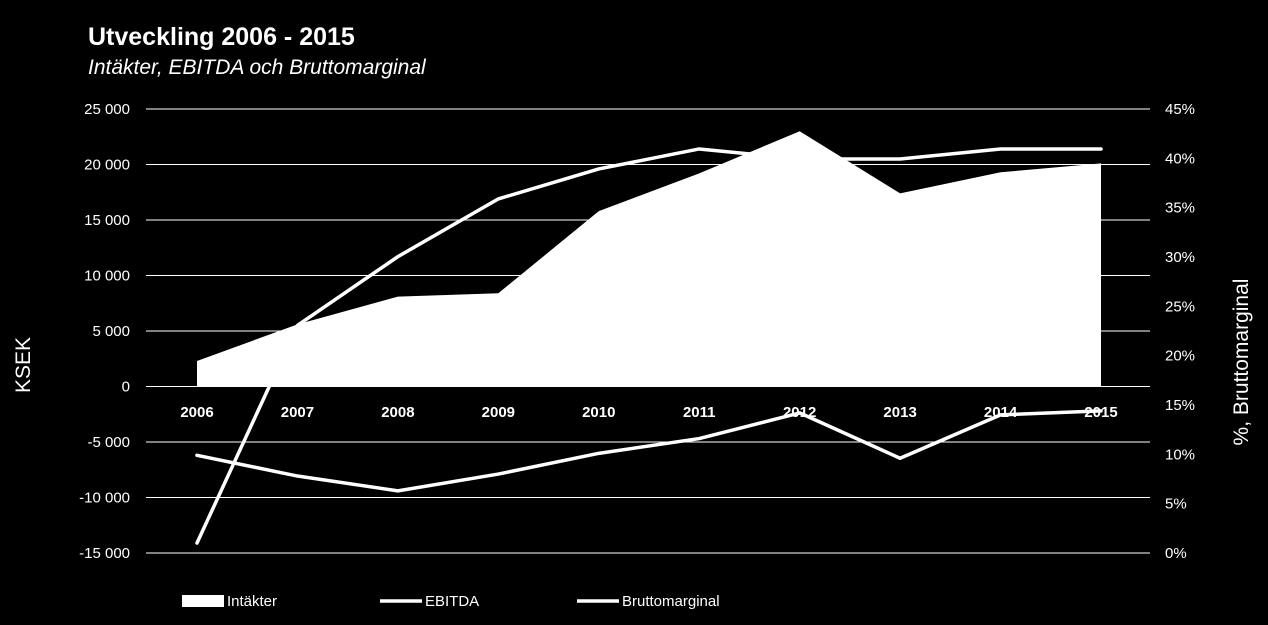 The image size is (1268, 625). I want to click on x-category-label: 2006, so click(196, 412).